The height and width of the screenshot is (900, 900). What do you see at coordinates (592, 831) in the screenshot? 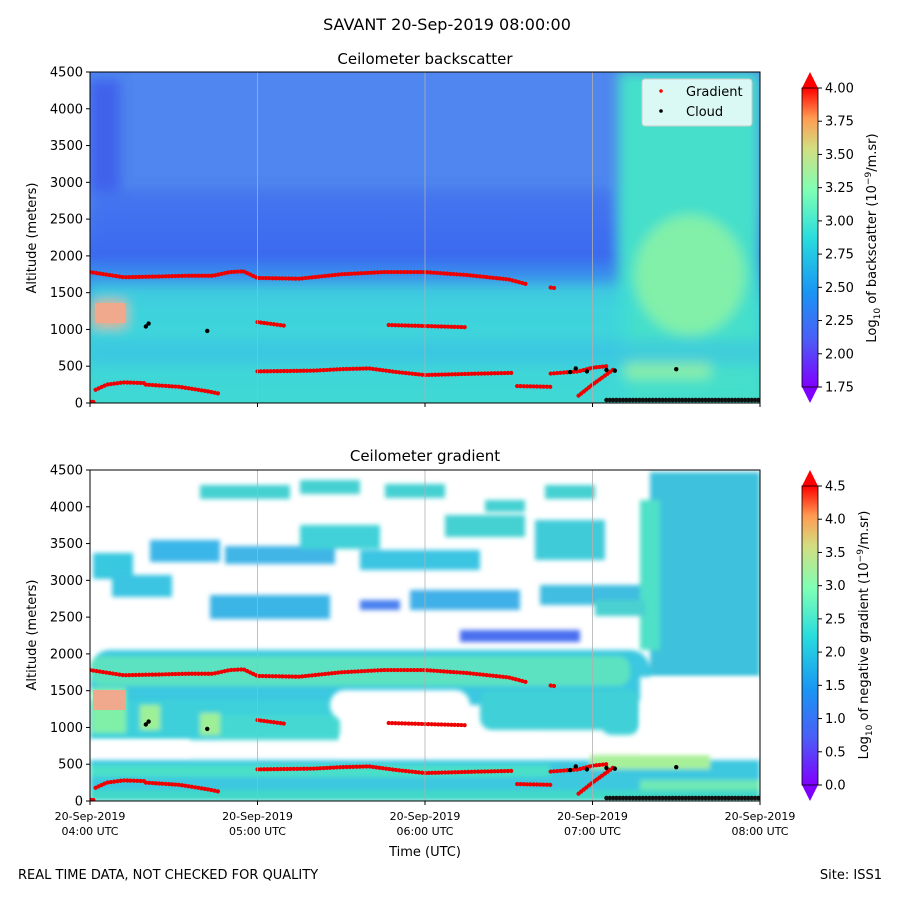
I see `x-tick-label: 07:00 UTC` at bounding box center [592, 831].